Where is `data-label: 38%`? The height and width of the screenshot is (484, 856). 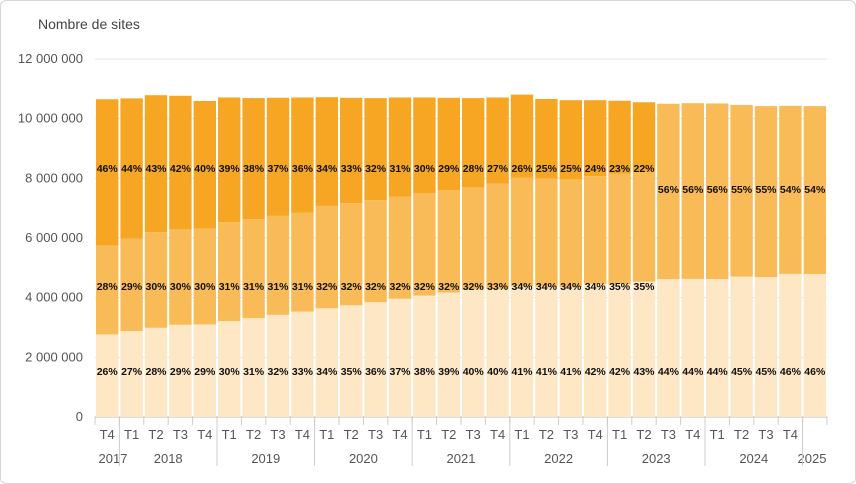 data-label: 38% is located at coordinates (254, 169).